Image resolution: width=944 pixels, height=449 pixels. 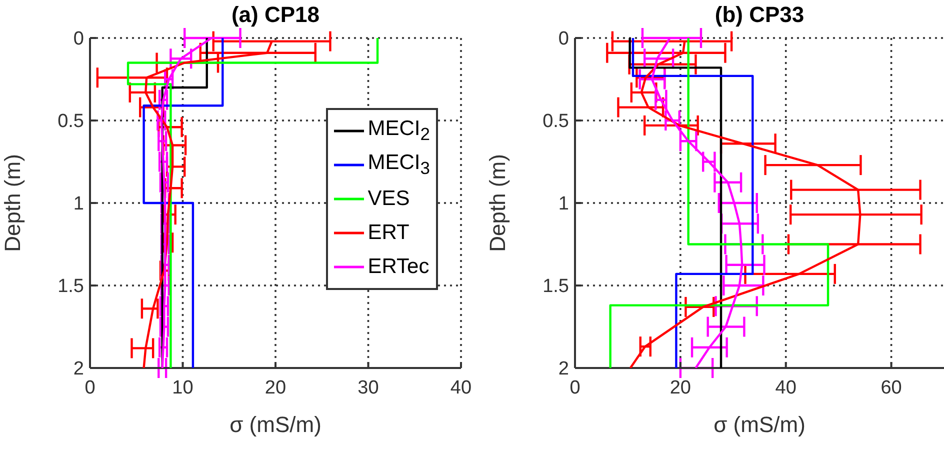 What do you see at coordinates (399, 267) in the screenshot?
I see `legend-label: ERTec` at bounding box center [399, 267].